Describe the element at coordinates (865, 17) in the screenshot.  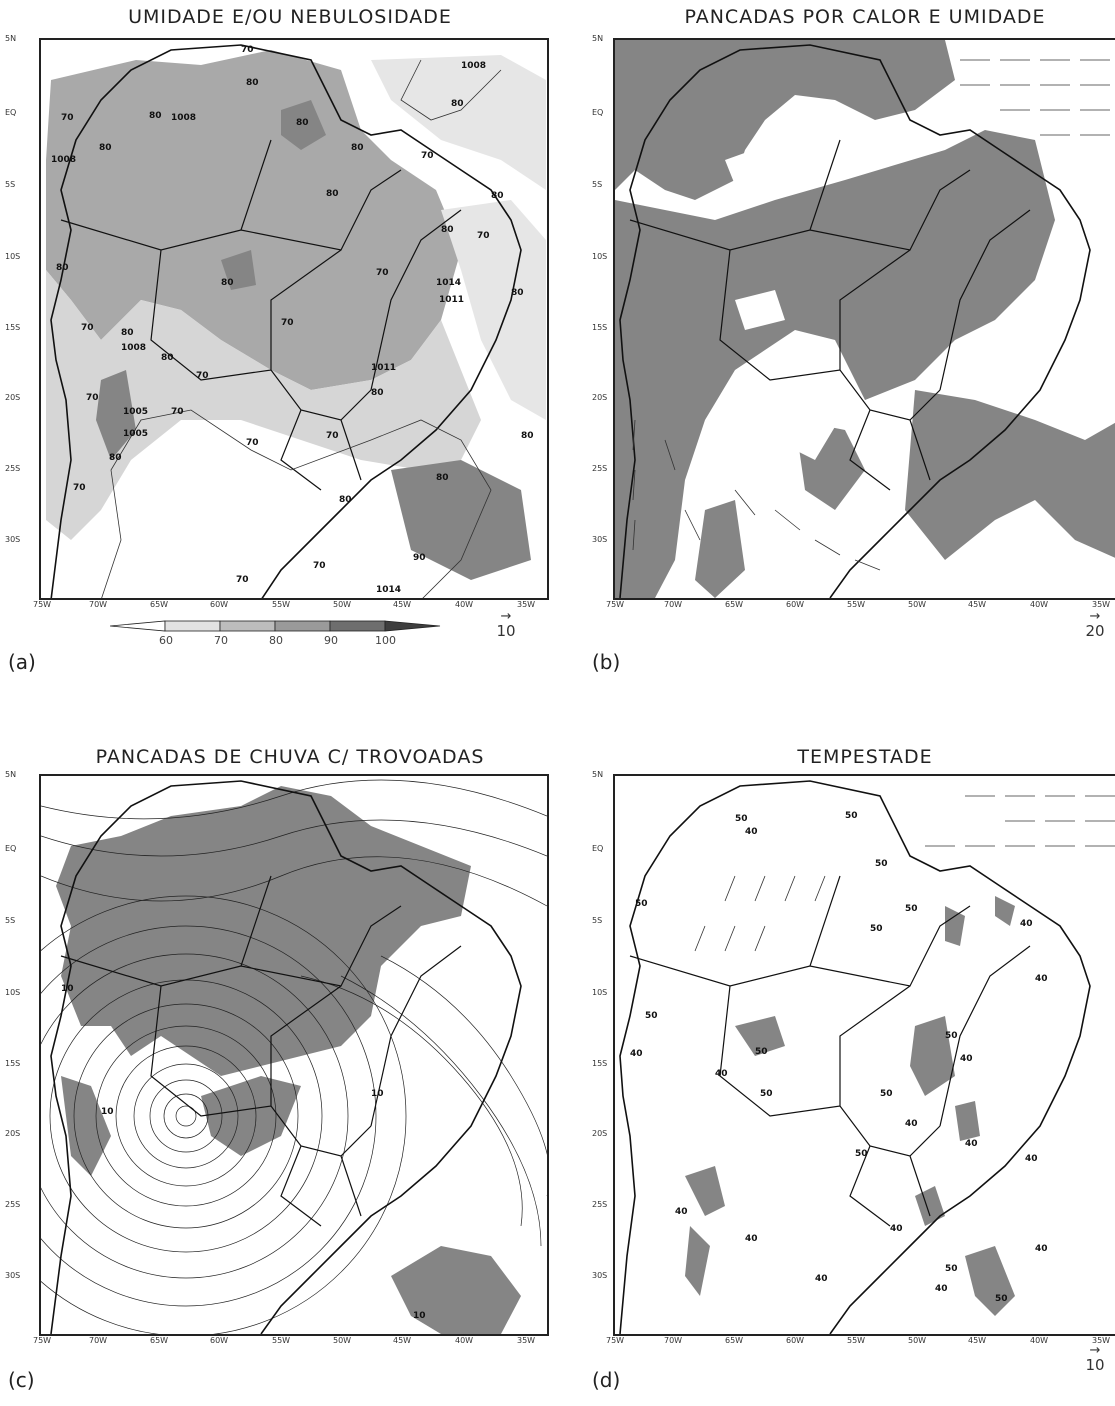
I see `panel-title: PANCADAS POR CALOR E UMIDADE` at that location.